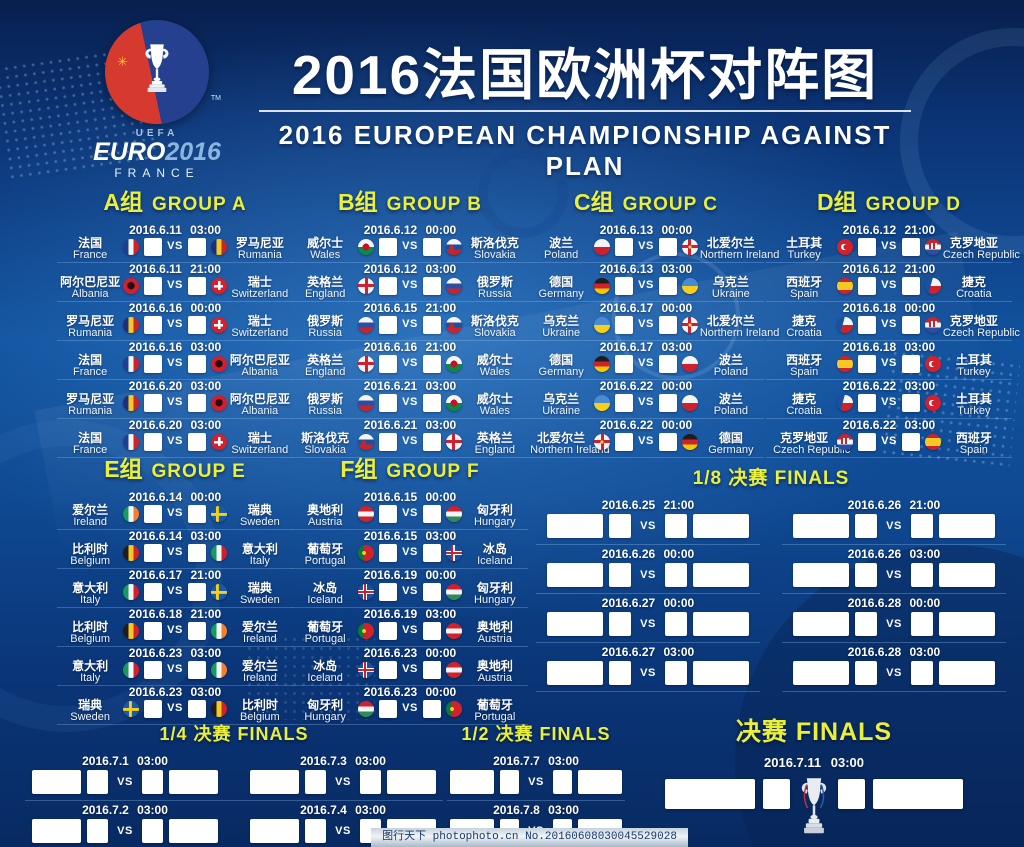 The height and width of the screenshot is (847, 1024). What do you see at coordinates (198, 471) in the screenshot?
I see `group-title-en: GROUP E` at bounding box center [198, 471].